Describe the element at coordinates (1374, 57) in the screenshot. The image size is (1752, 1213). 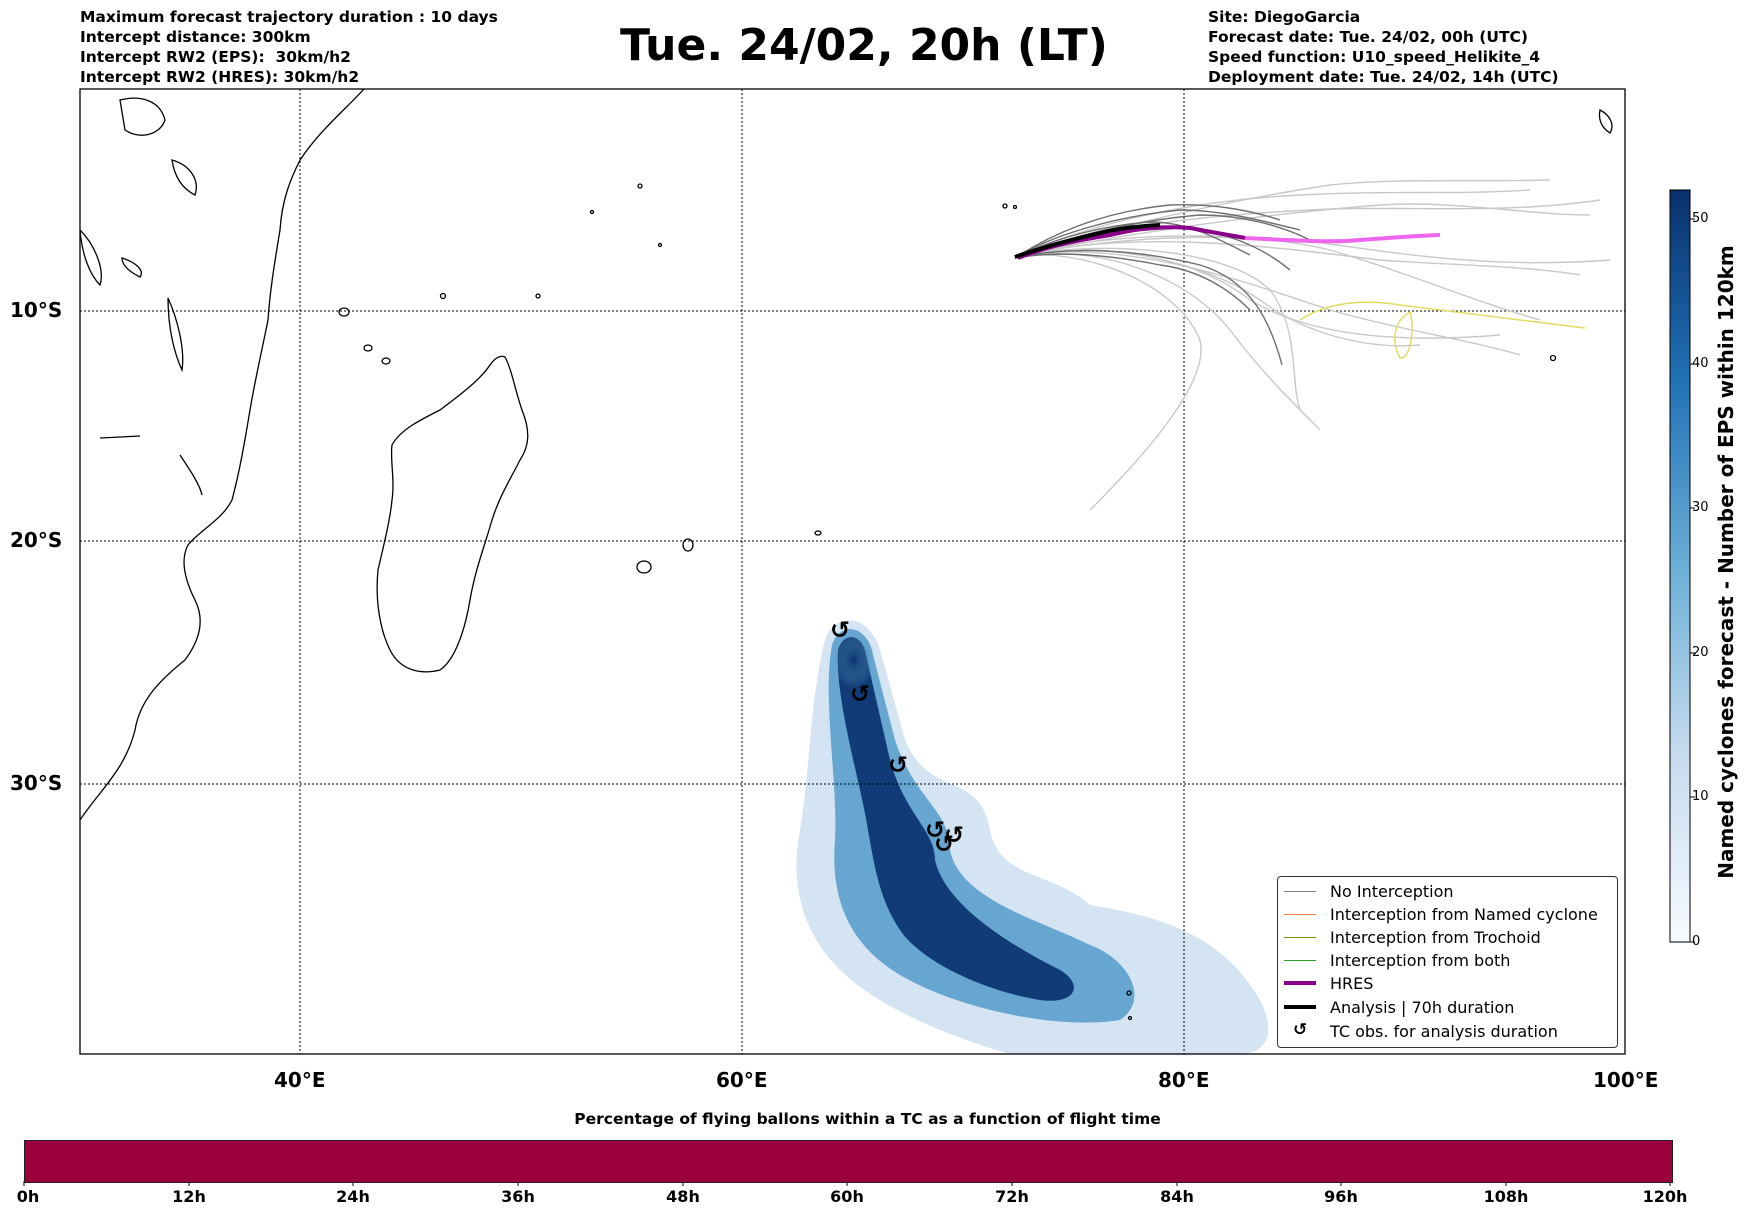
I see `info-right-line: Speed function: U10_speed_Helikite_4` at that location.